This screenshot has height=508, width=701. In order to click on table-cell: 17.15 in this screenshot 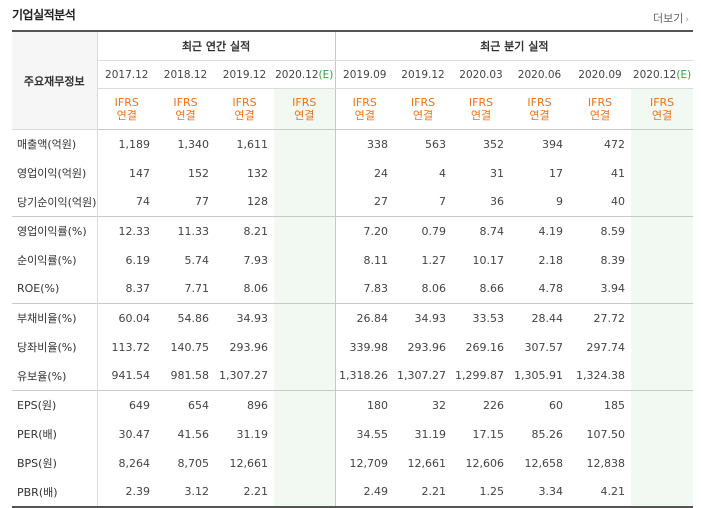, I will do `click(488, 434)`.